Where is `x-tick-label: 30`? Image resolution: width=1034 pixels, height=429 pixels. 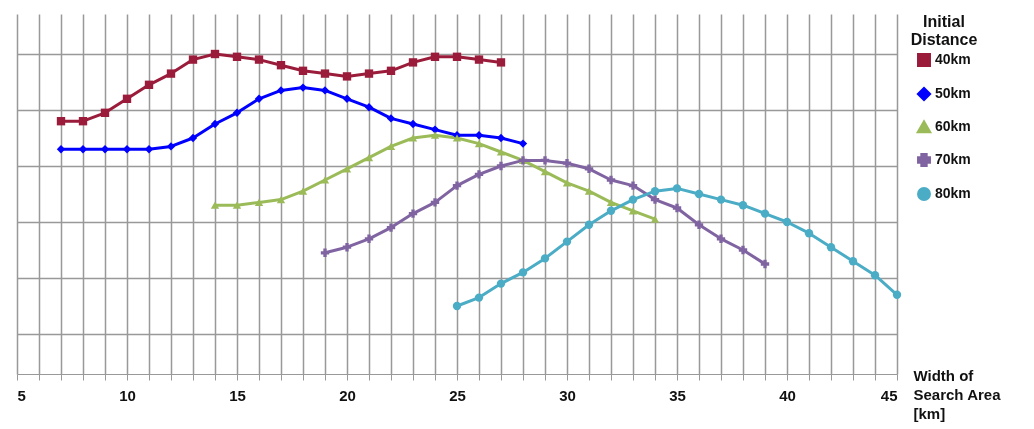
x-tick-label: 30 is located at coordinates (567, 395).